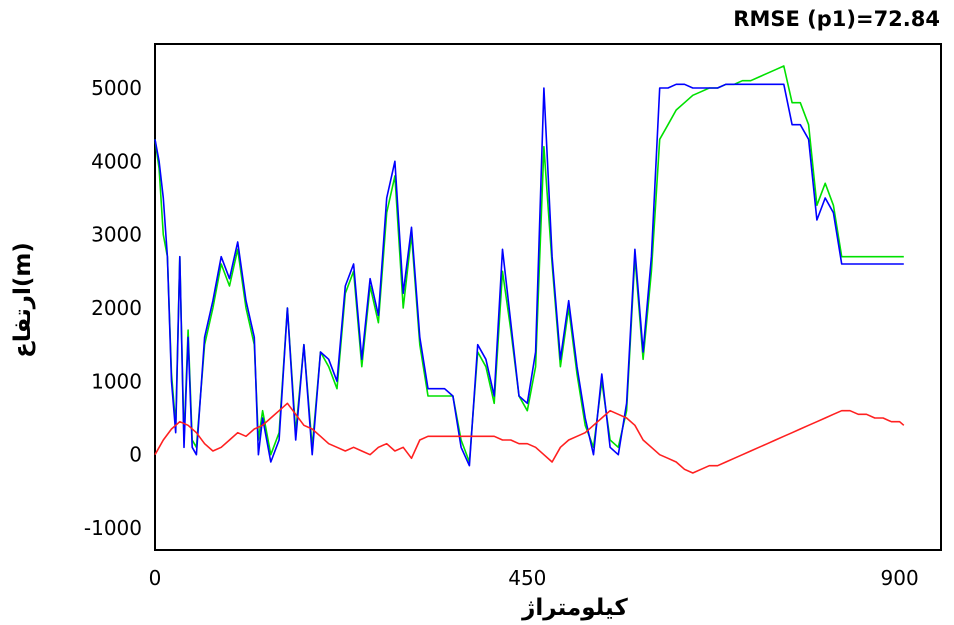  What do you see at coordinates (116, 235) in the screenshot?
I see `y-tick-label: 3000` at bounding box center [116, 235].